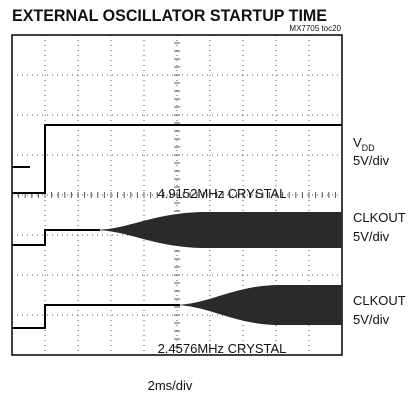  What do you see at coordinates (96, 316) in the screenshot?
I see `clkout2-trace` at bounding box center [96, 316].